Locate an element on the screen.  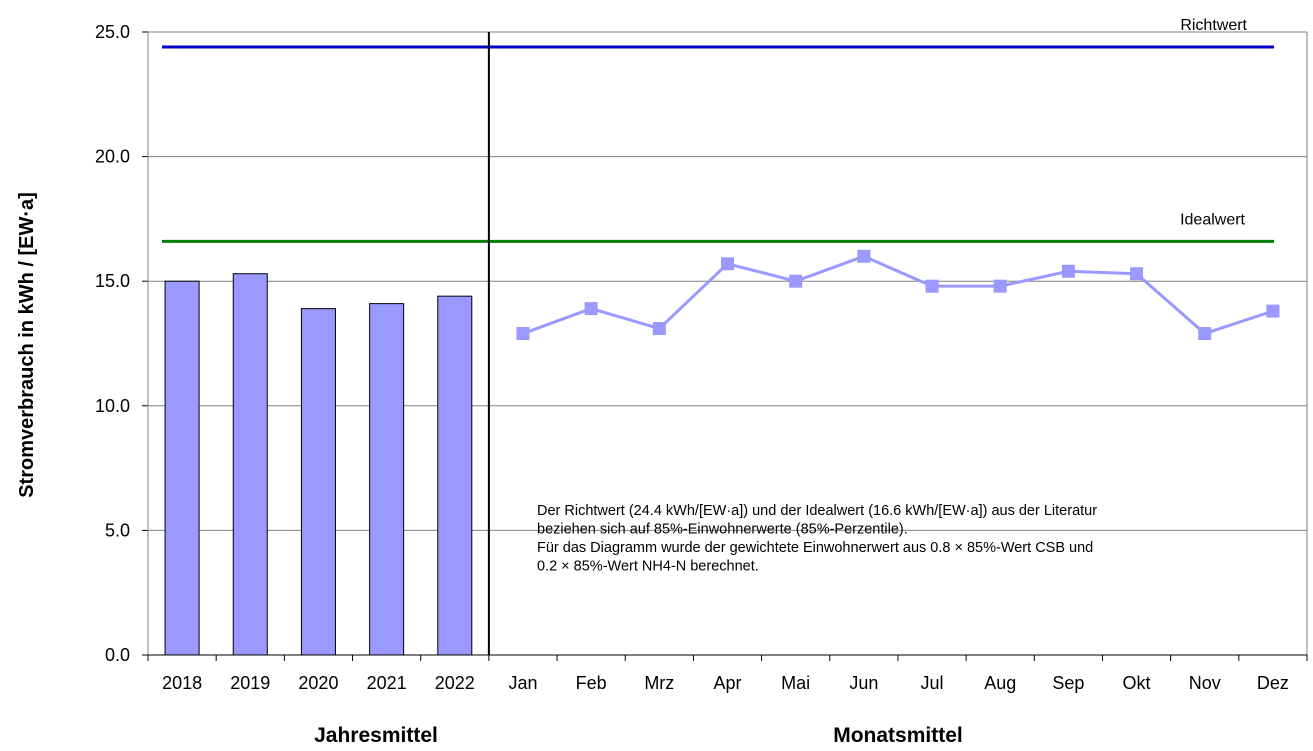
monthly-point-Aug is located at coordinates (1000, 286).